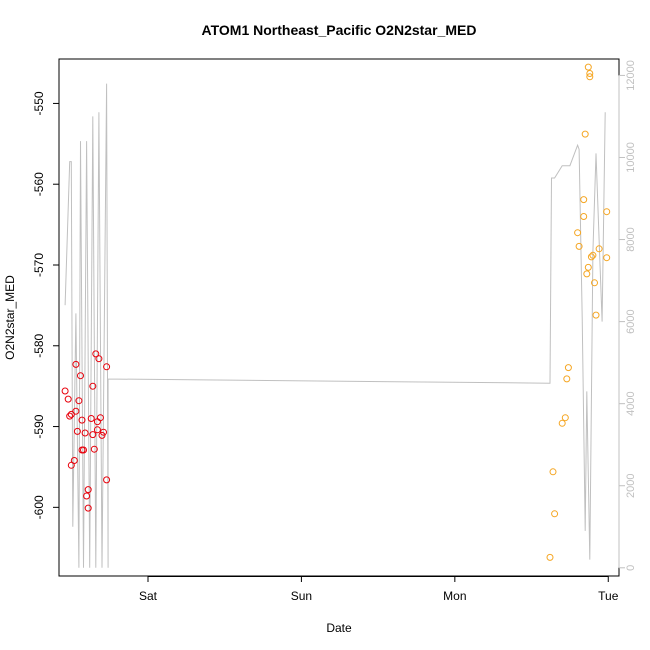  I want to click on x-tick-label: Sun, so click(301, 596).